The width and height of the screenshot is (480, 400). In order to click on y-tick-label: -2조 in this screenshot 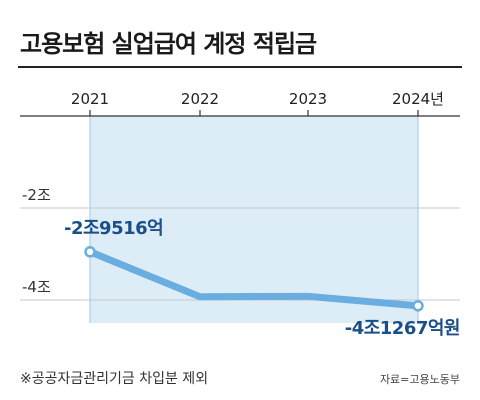, I will do `click(36, 195)`.